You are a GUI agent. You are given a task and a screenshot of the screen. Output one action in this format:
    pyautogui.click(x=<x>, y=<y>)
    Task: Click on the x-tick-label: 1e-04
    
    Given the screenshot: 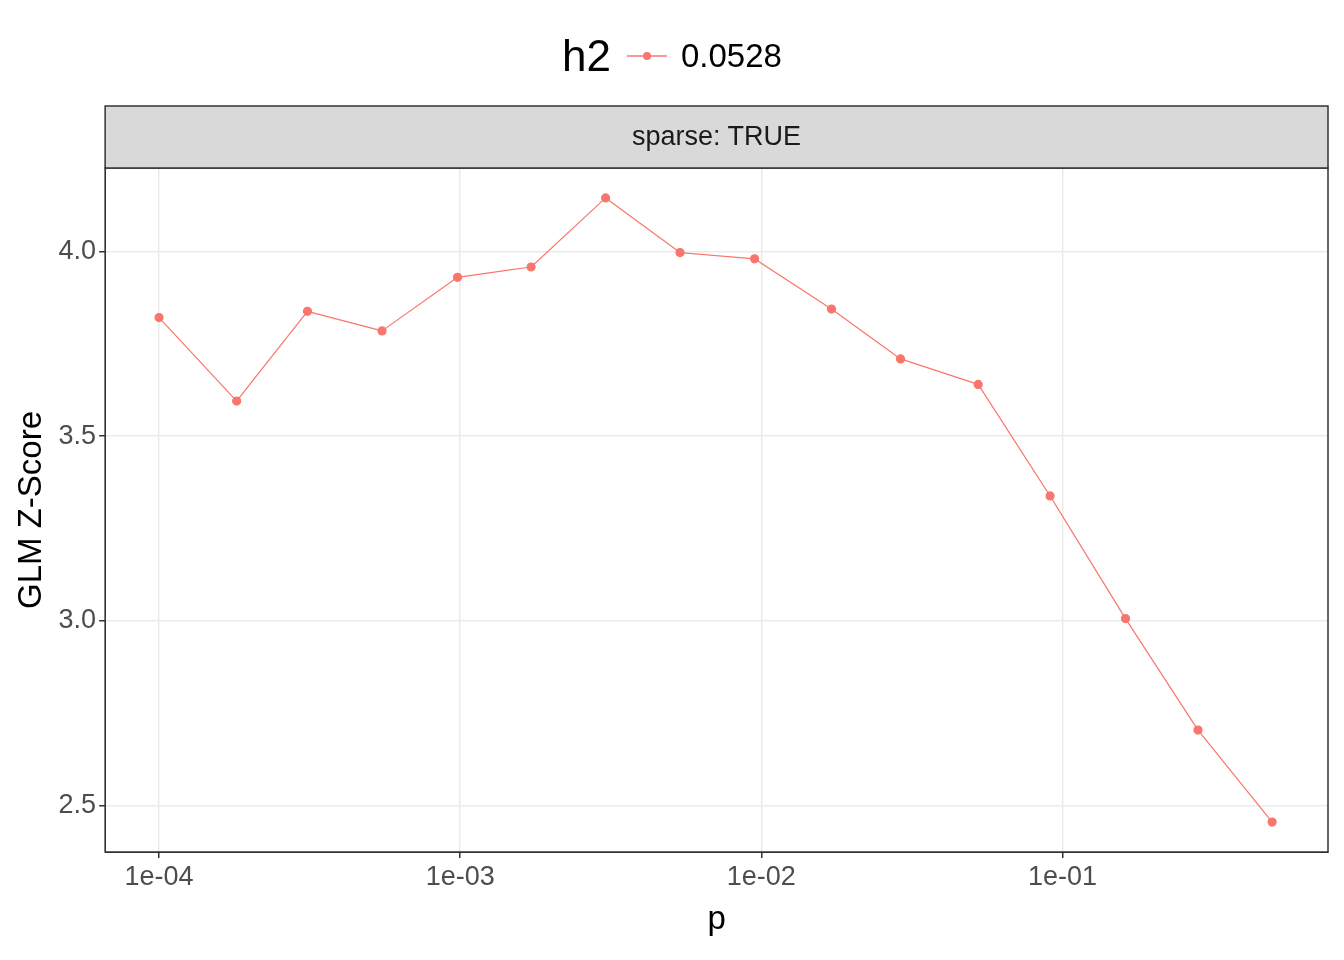 What is the action you would take?
    pyautogui.click(x=159, y=875)
    